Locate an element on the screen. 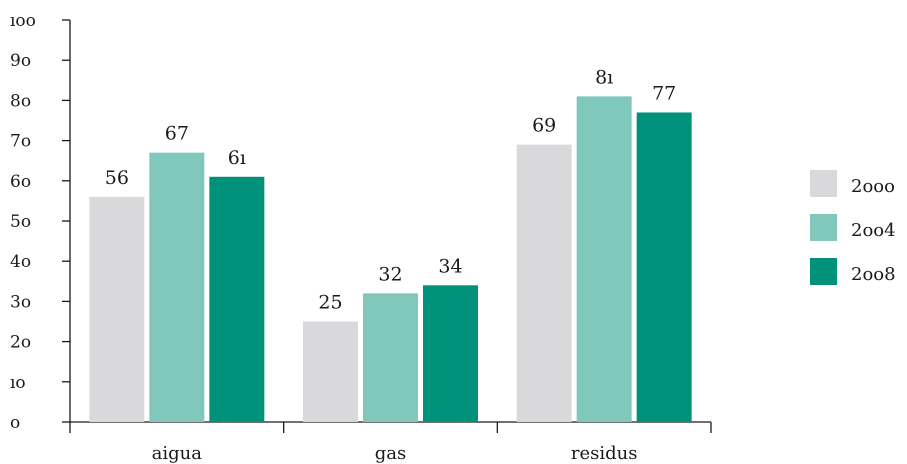 The height and width of the screenshot is (464, 907). data-label: 8ı is located at coordinates (604, 77).